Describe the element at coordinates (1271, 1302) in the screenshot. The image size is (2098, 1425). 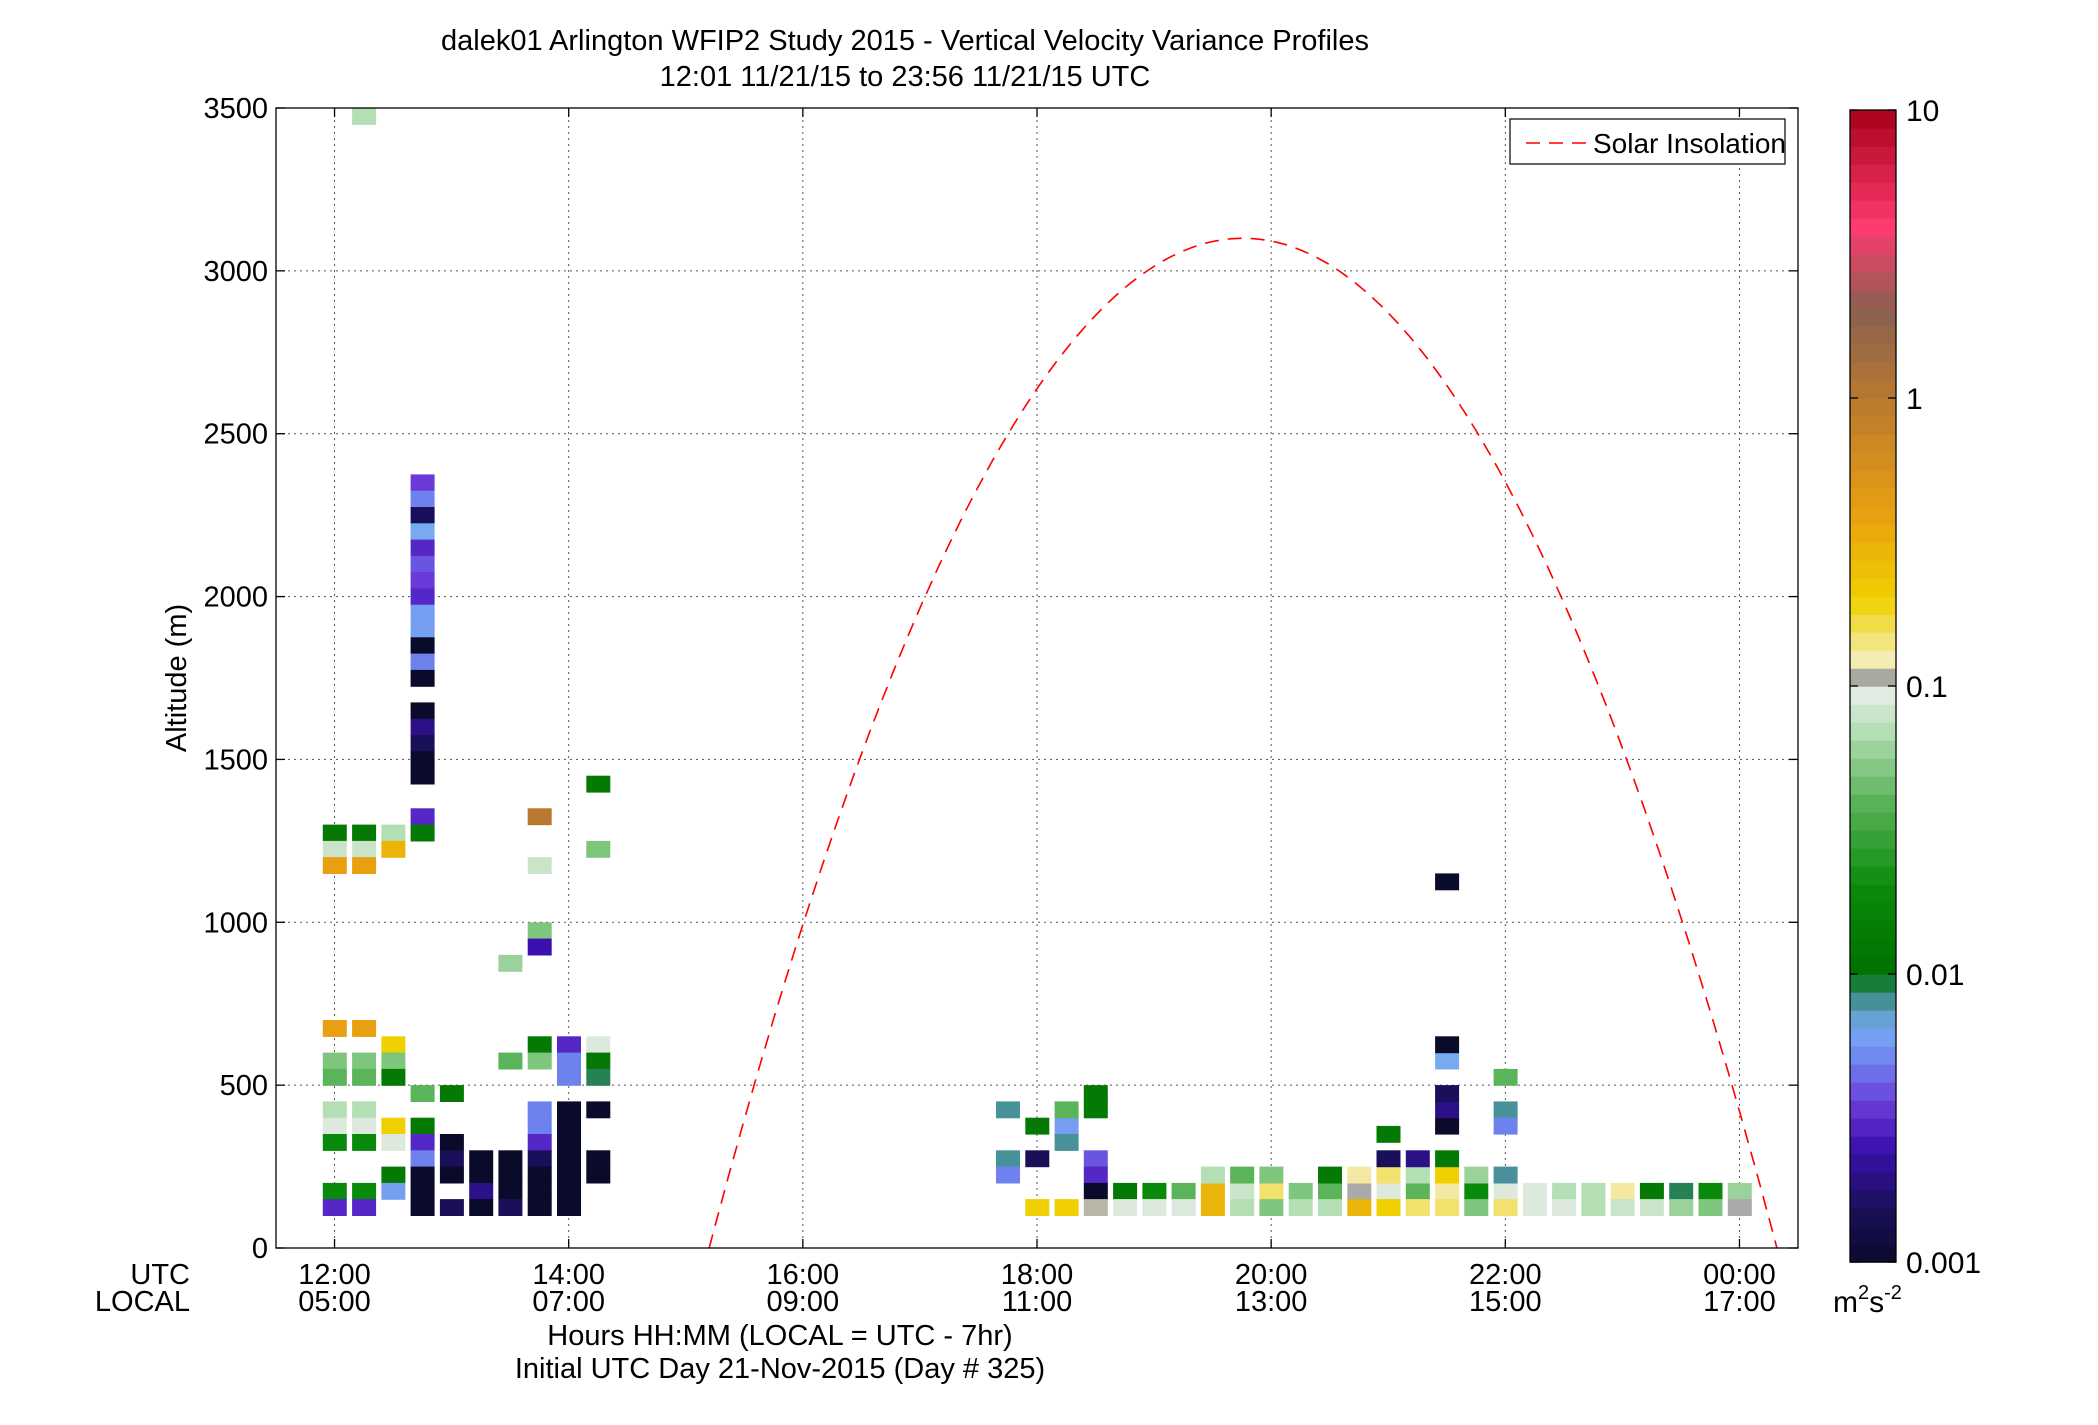
I see `x-tick-label-local: 13:00` at that location.